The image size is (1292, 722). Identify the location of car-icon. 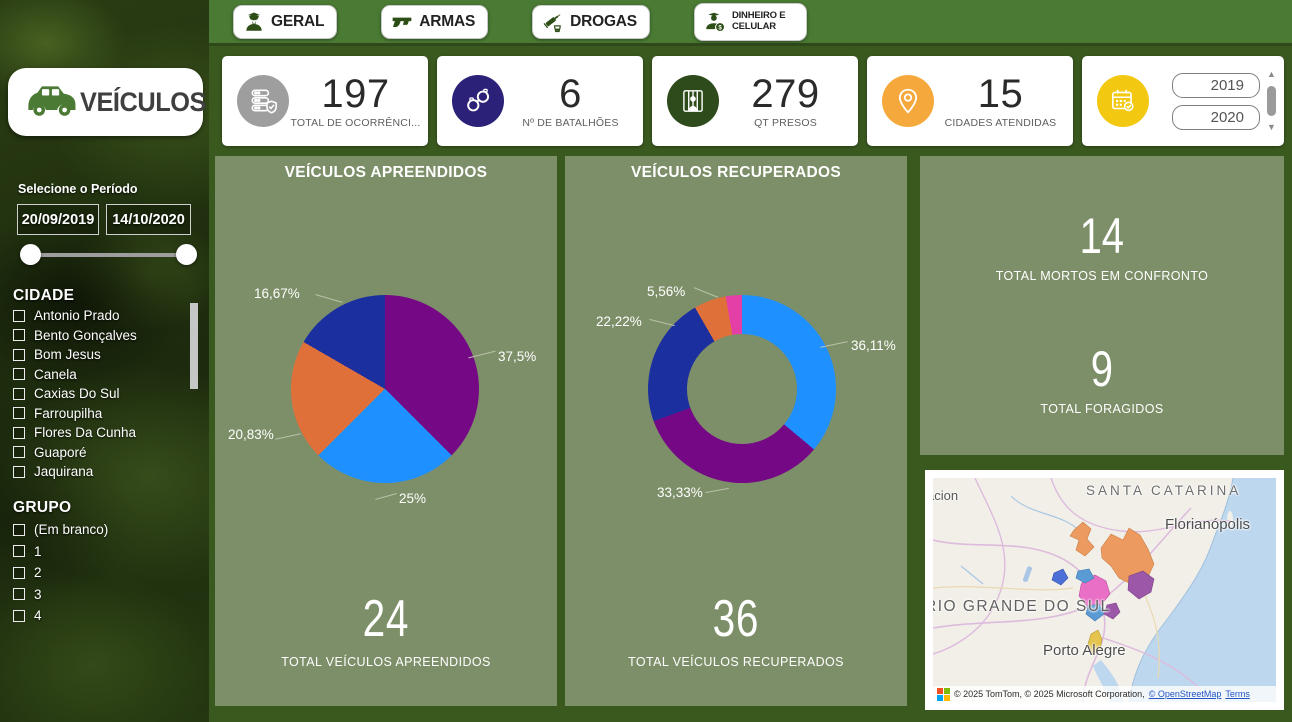
(51, 102).